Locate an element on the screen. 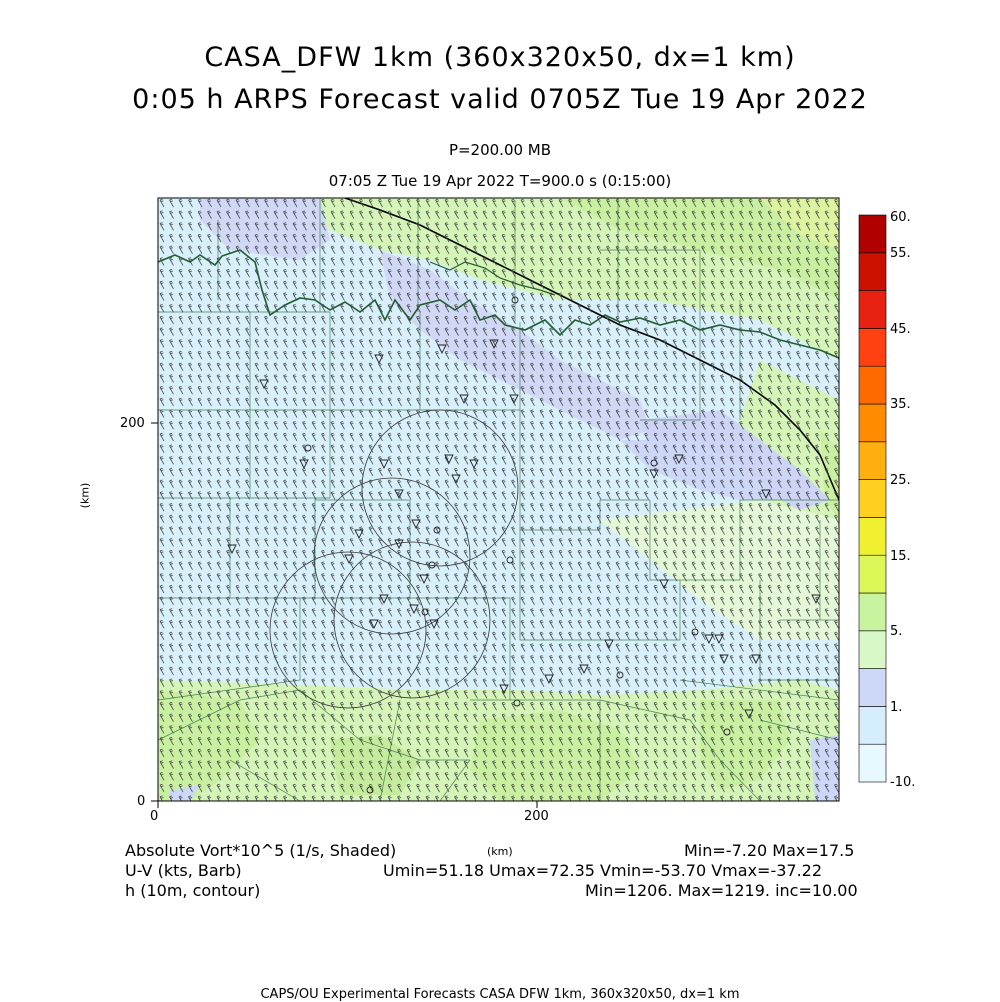 The image size is (1000, 1002). colorbar-label-15: 15. is located at coordinates (900, 556).